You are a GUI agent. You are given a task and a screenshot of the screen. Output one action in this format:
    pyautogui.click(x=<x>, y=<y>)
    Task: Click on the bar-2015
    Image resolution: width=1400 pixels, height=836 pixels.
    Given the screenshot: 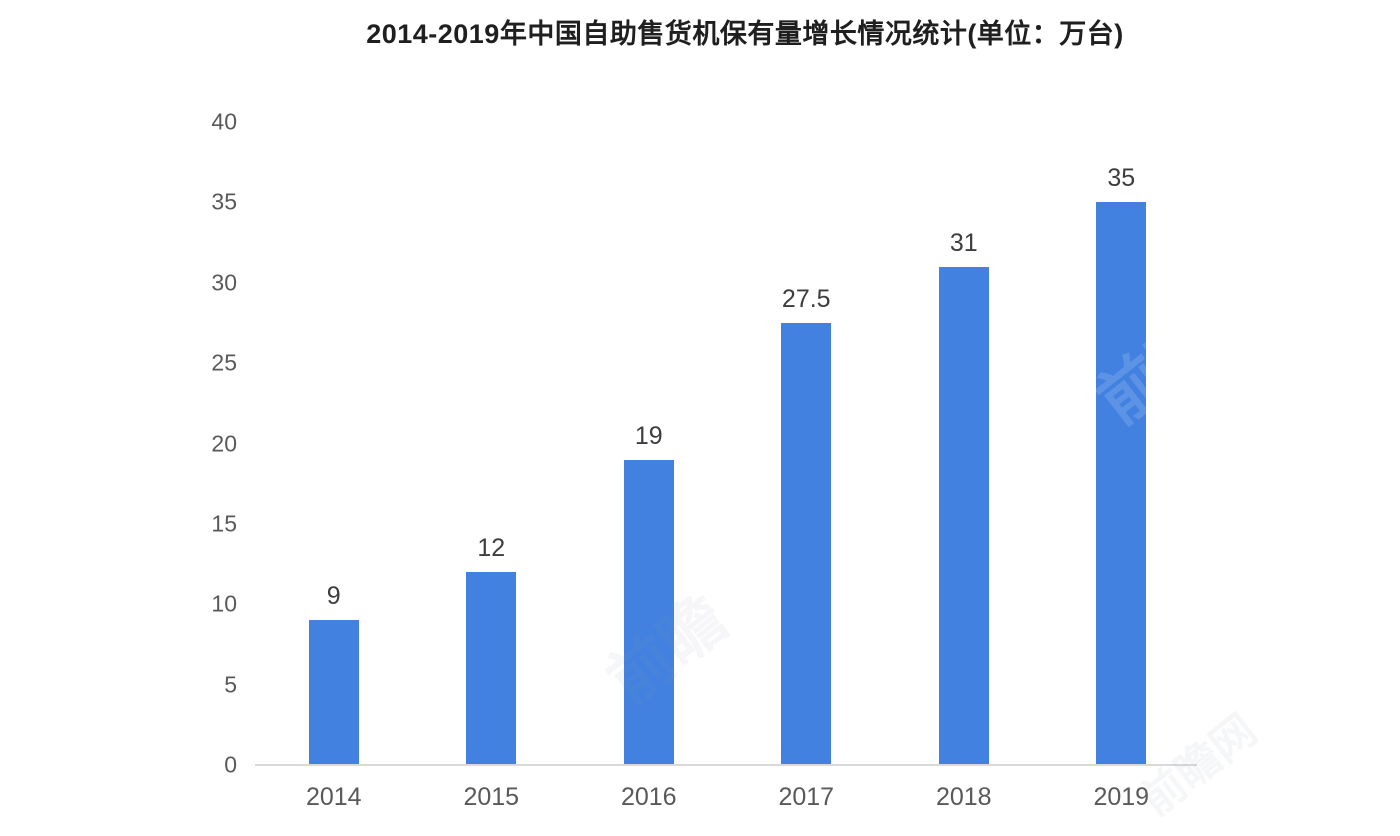 What is the action you would take?
    pyautogui.click(x=491, y=668)
    